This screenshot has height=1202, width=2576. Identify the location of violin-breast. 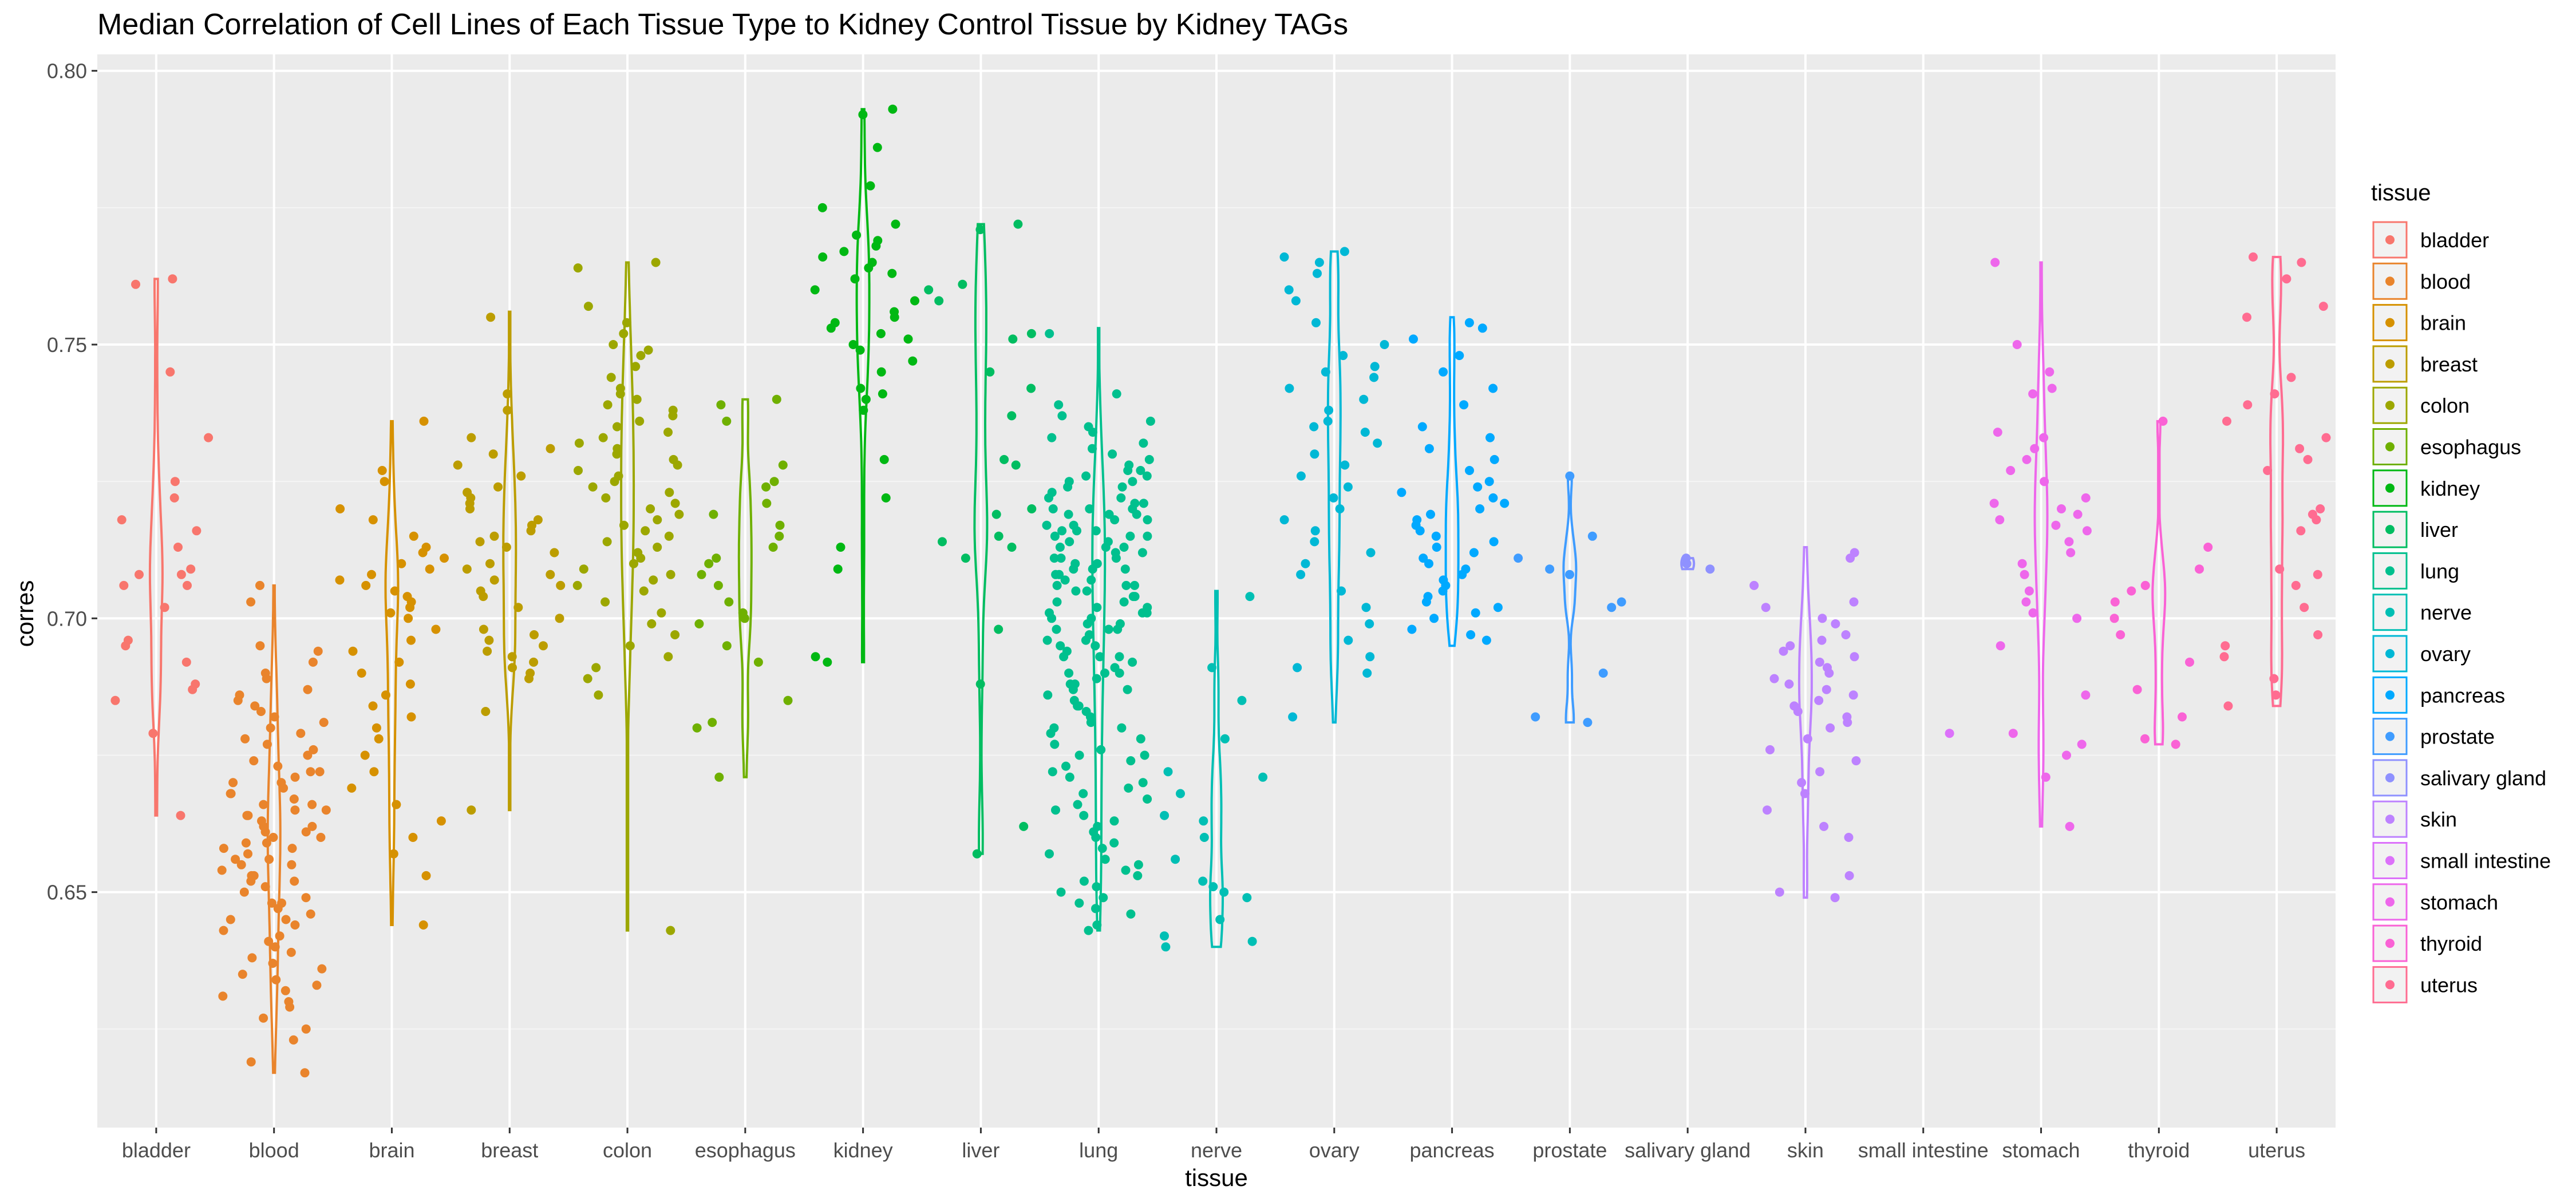
(509, 561).